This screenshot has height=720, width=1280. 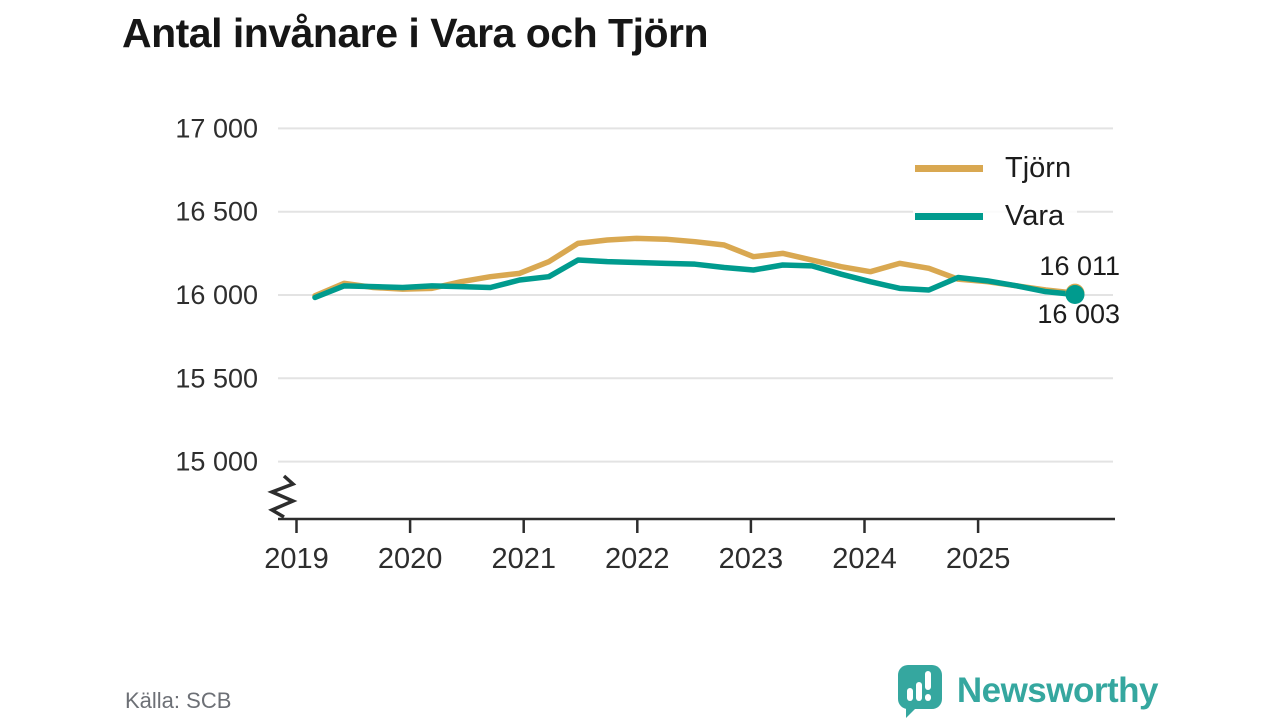 What do you see at coordinates (995, 192) in the screenshot?
I see `chart-legend: Tjörn Vara` at bounding box center [995, 192].